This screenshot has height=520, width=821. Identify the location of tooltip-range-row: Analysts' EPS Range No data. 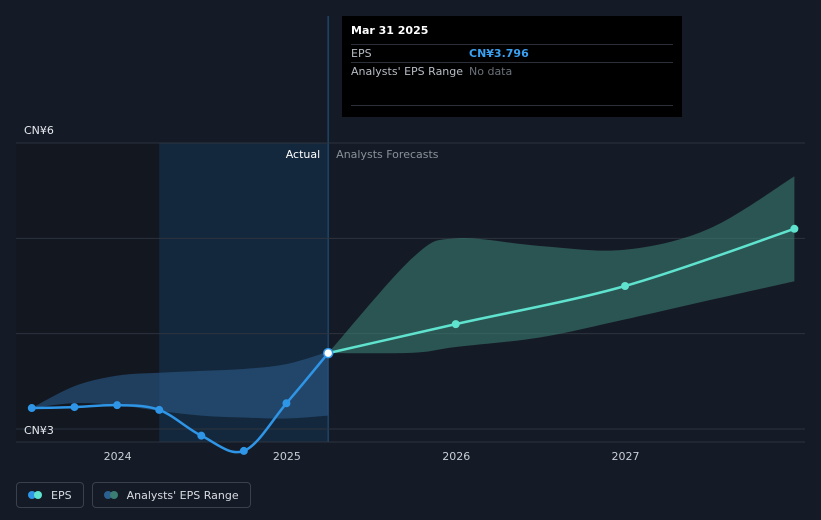
(512, 71).